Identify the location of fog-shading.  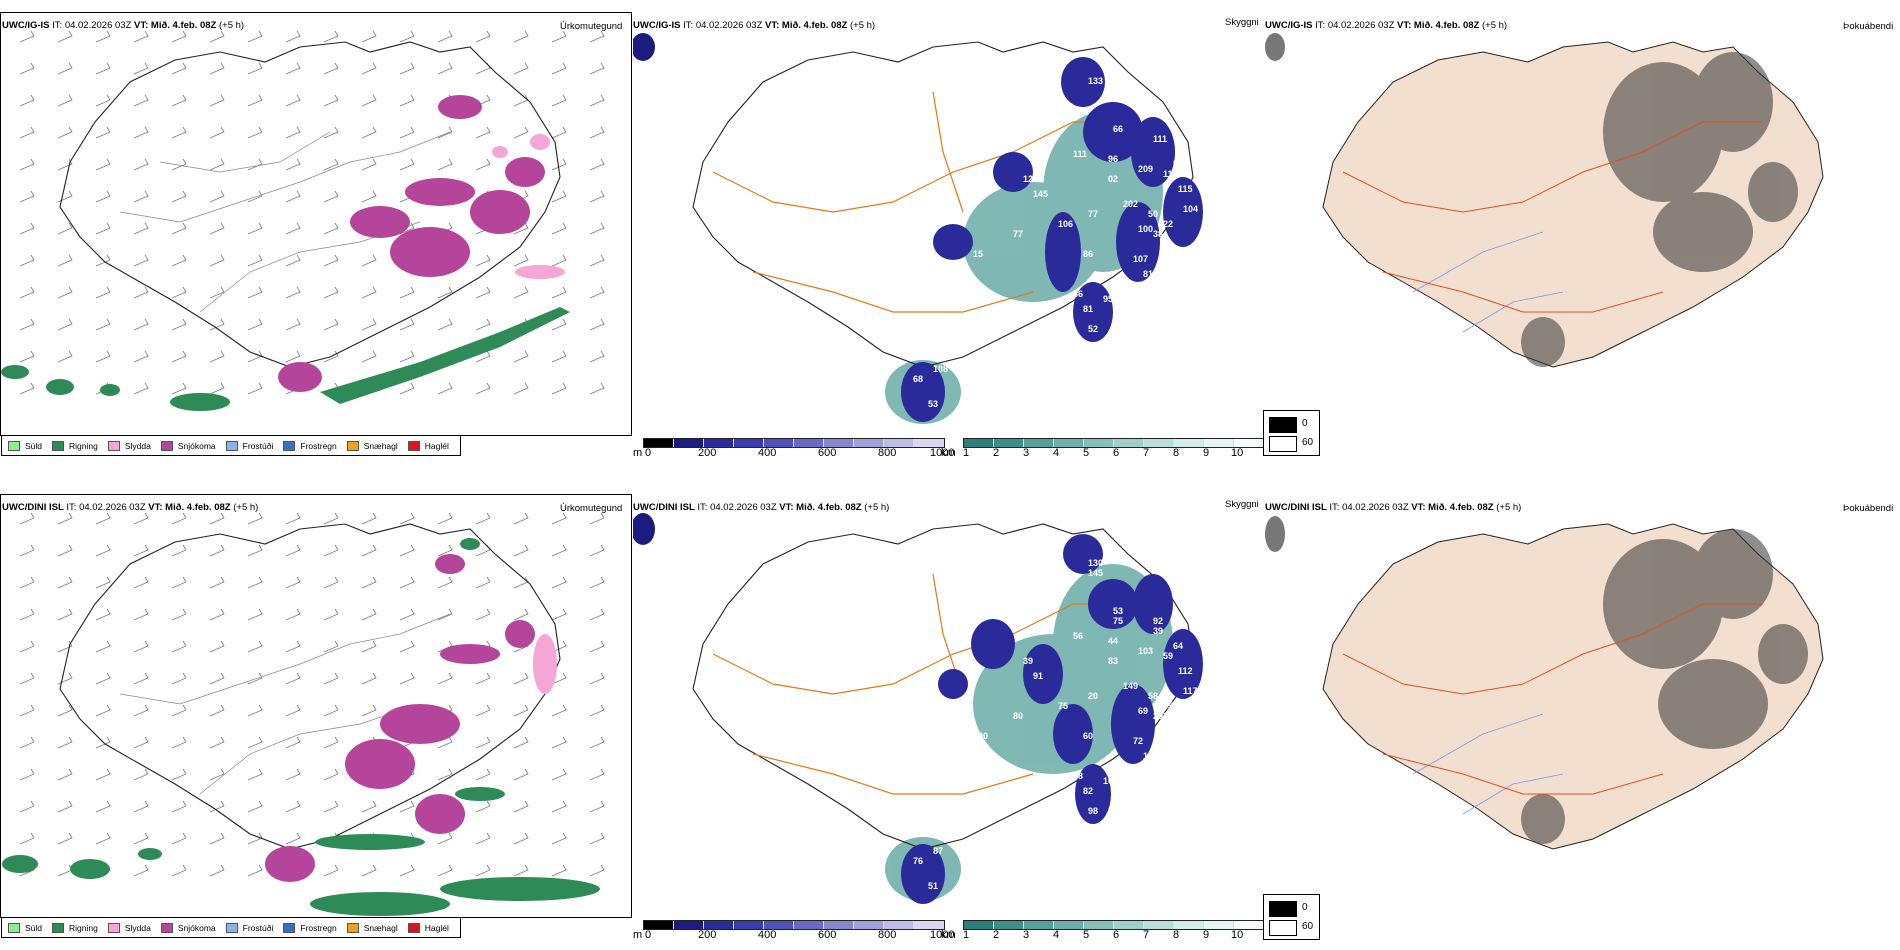
(1664, 686).